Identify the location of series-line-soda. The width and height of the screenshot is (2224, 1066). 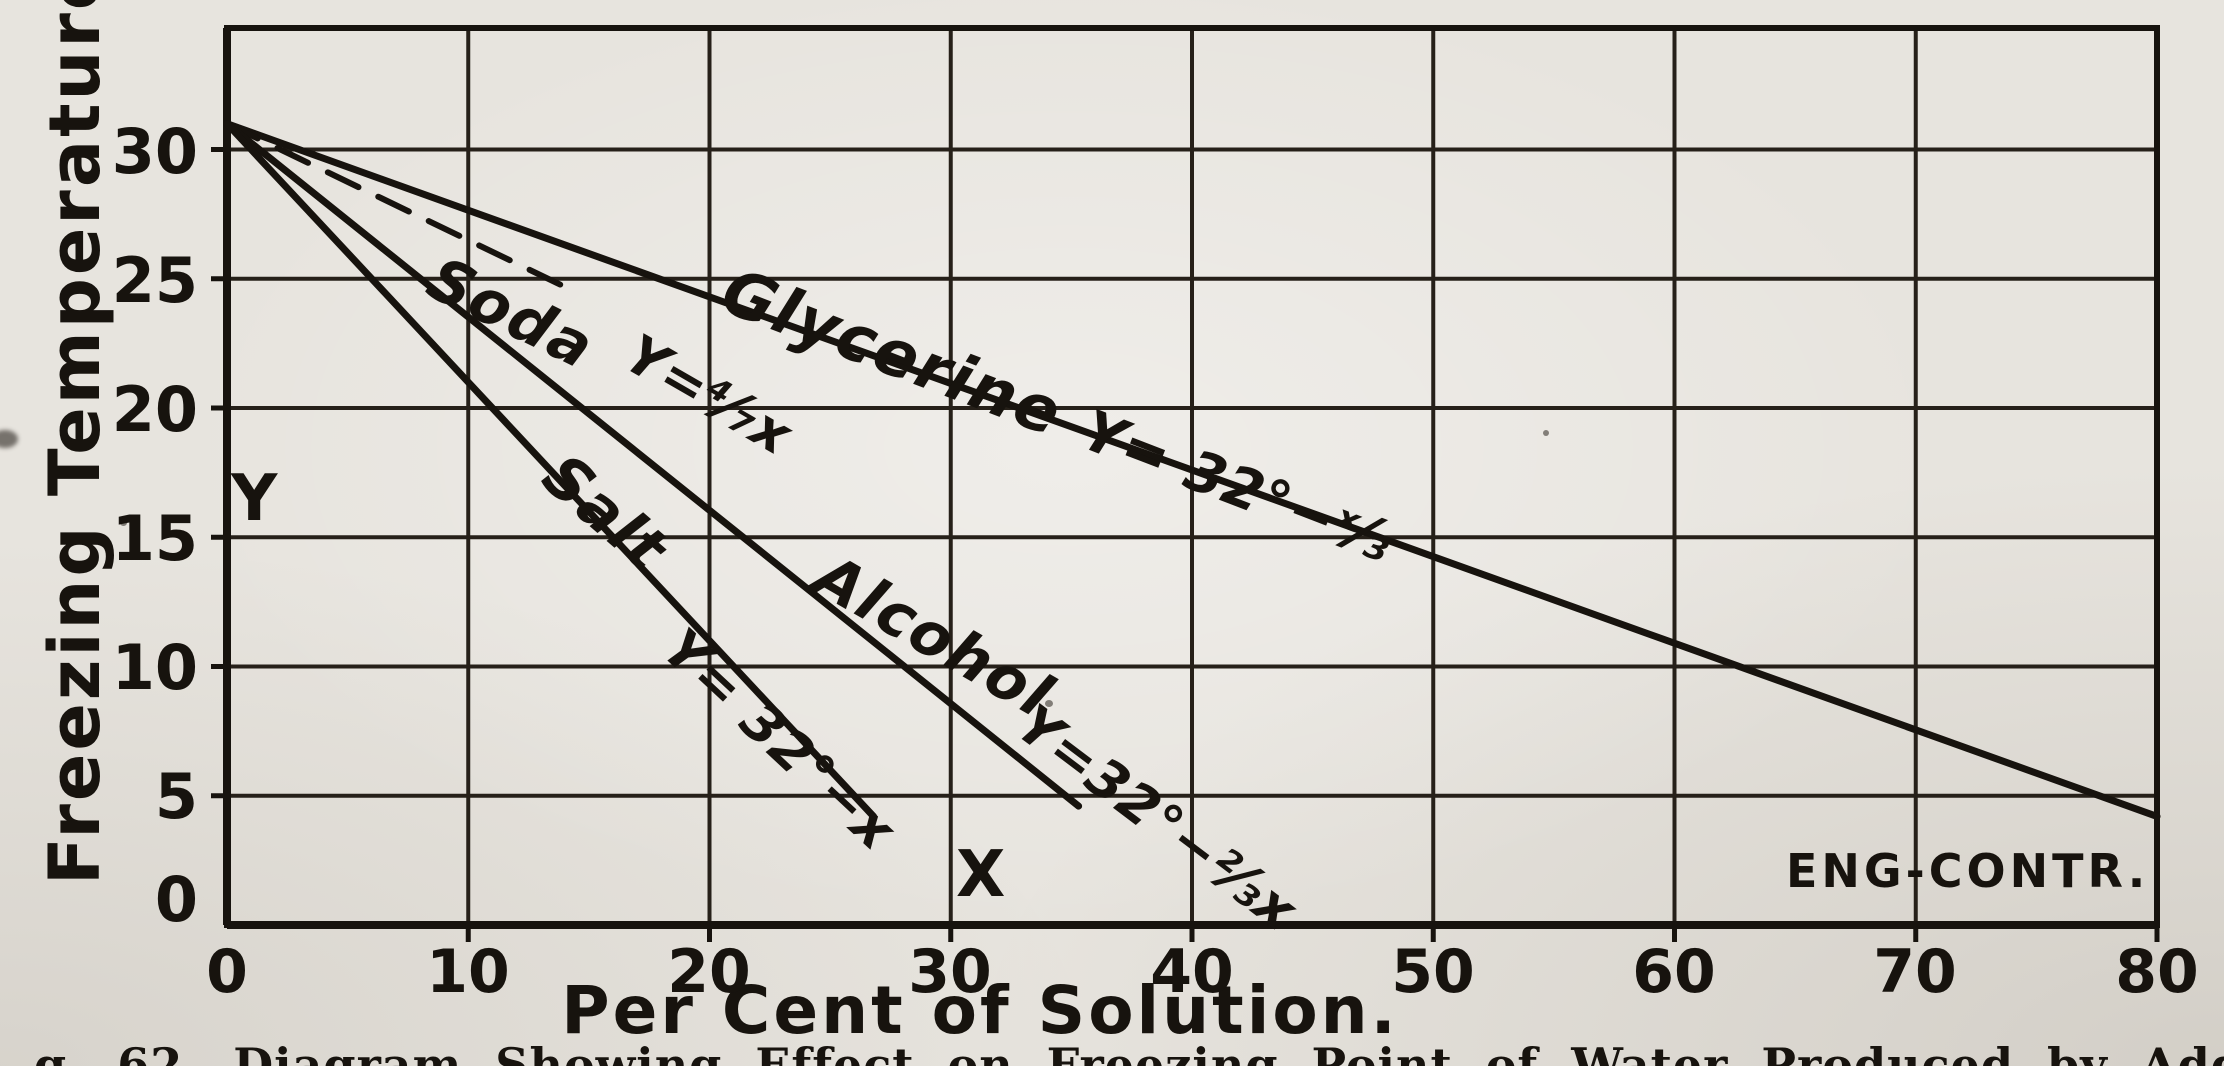
(398, 206).